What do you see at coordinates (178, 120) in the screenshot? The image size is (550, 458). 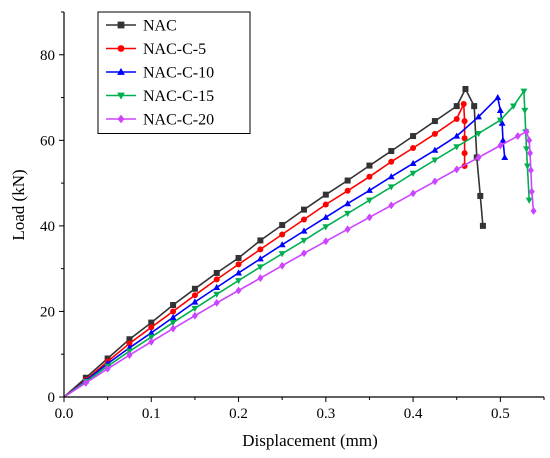 I see `legend-label: NAC-C-20` at bounding box center [178, 120].